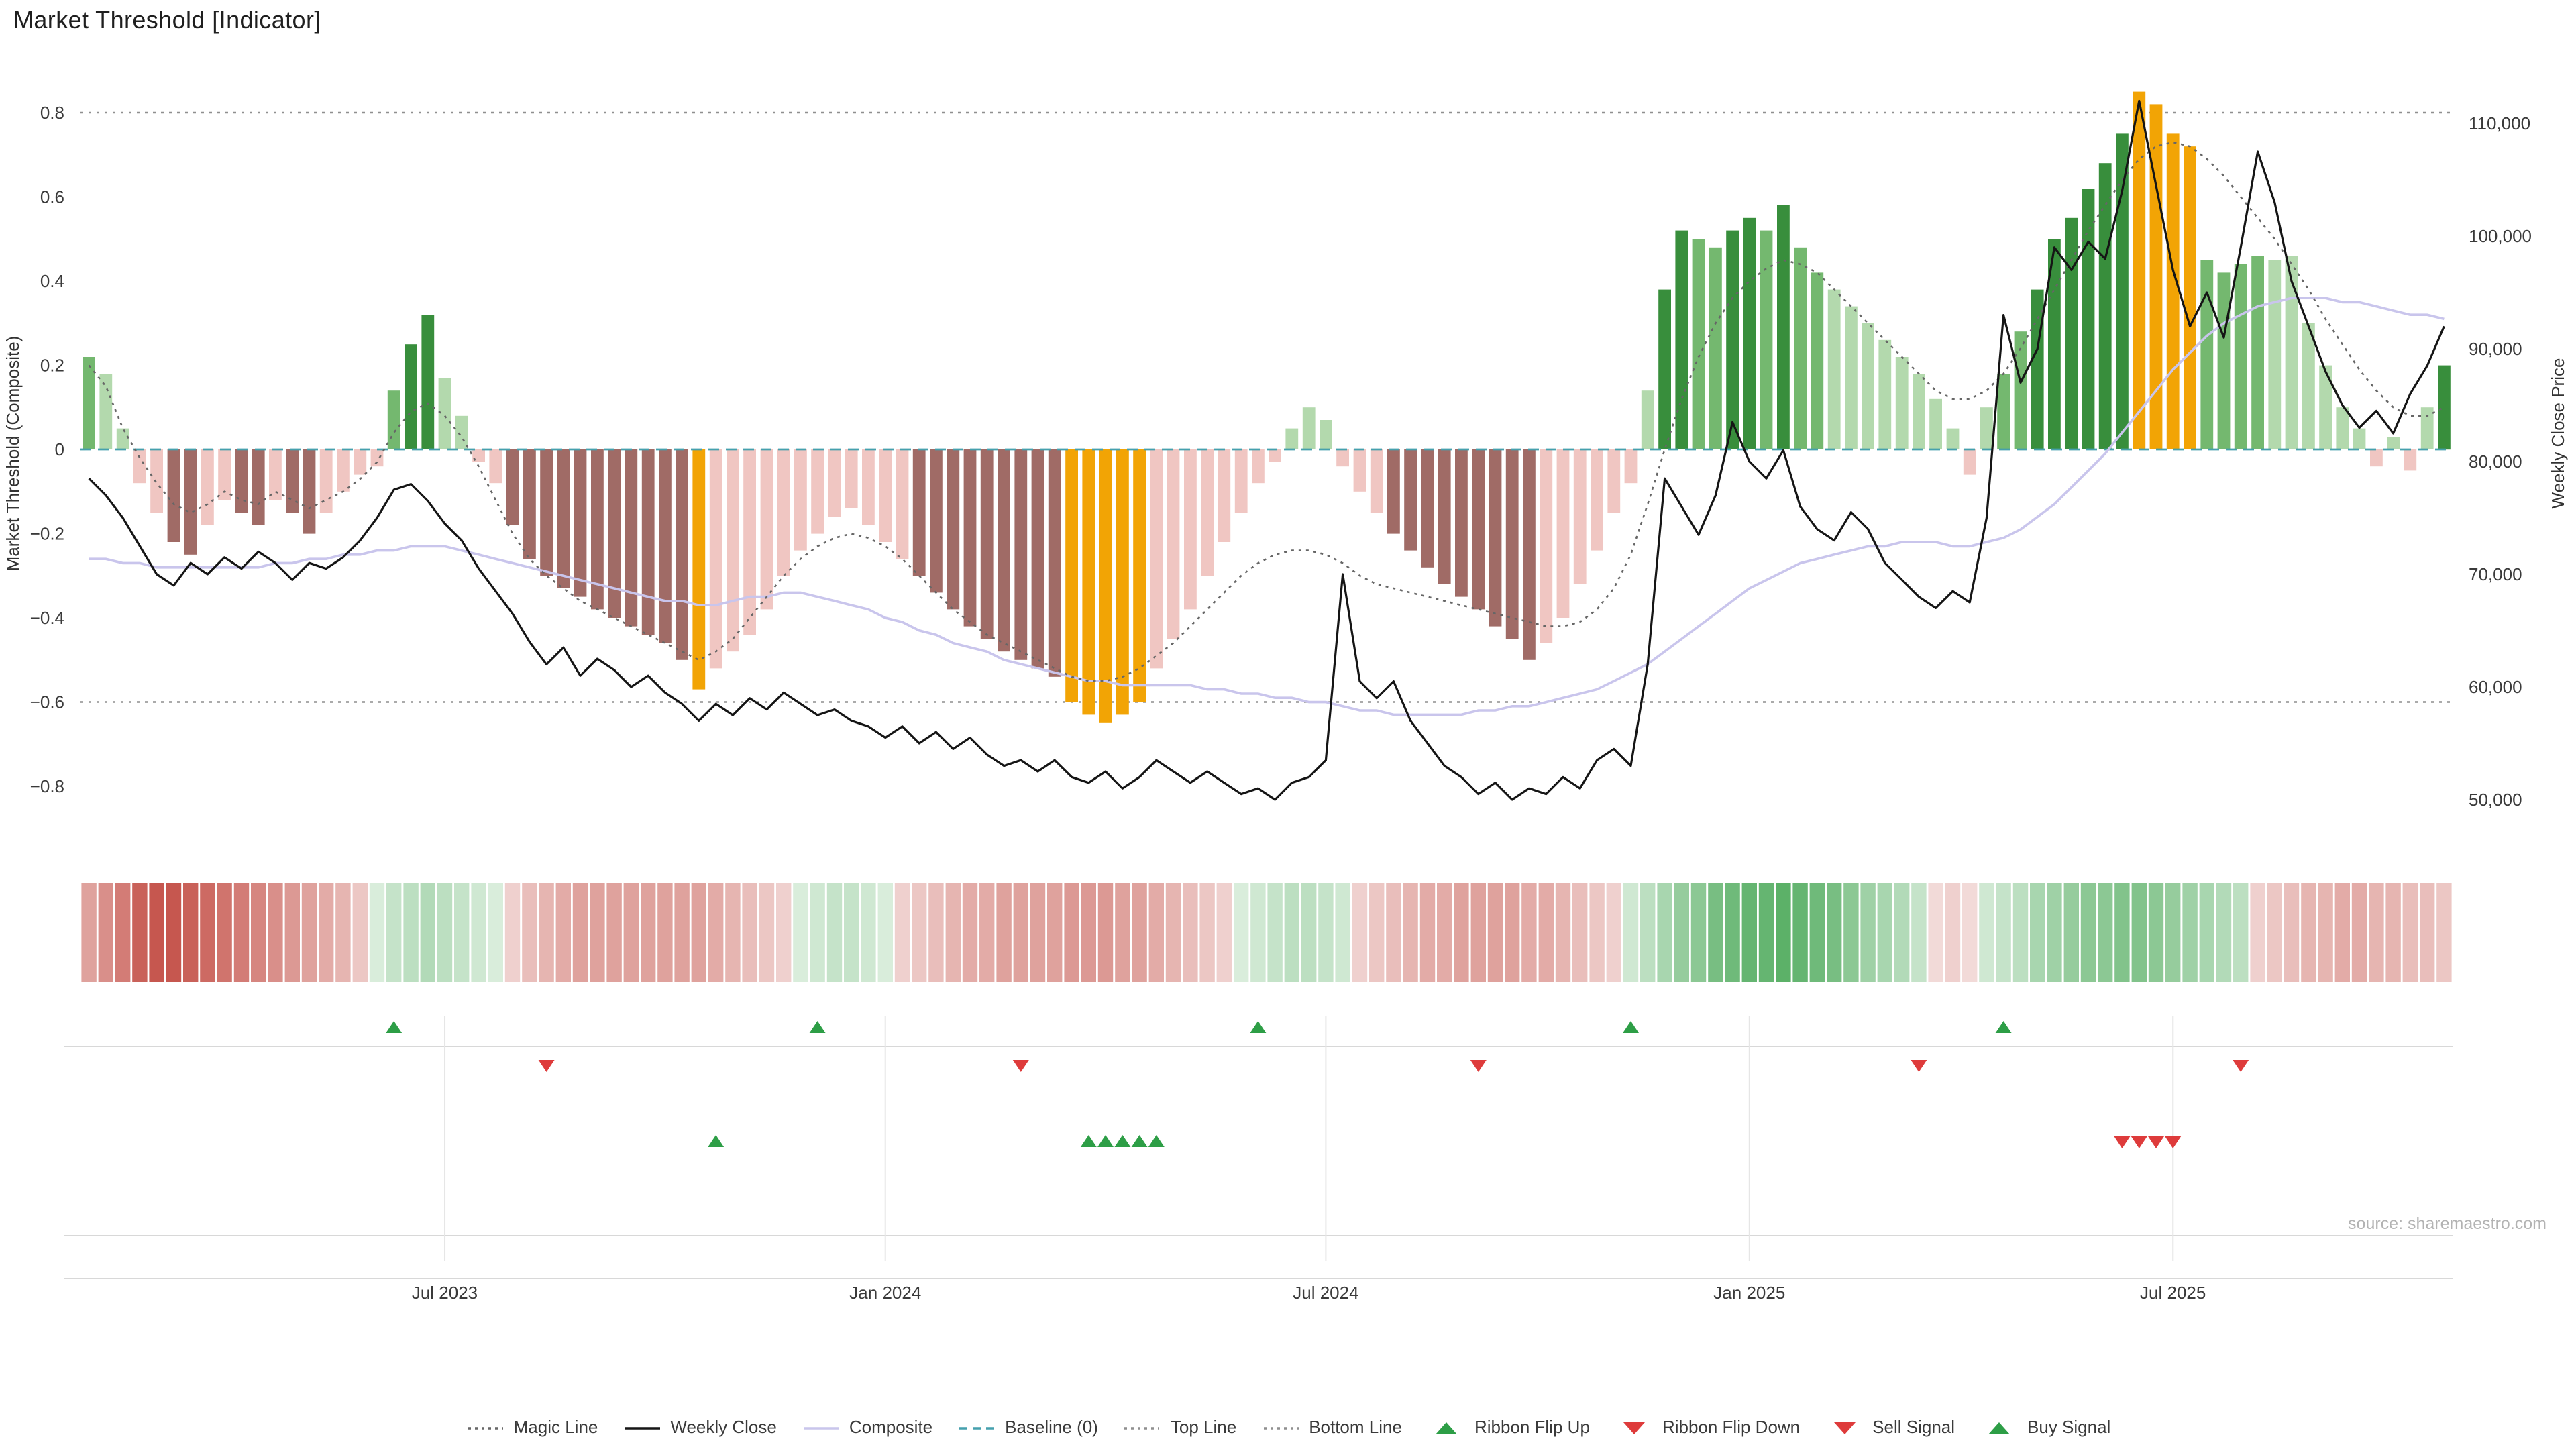 The width and height of the screenshot is (2576, 1449). I want to click on left-axis-tick-label: 0.2, so click(52, 366).